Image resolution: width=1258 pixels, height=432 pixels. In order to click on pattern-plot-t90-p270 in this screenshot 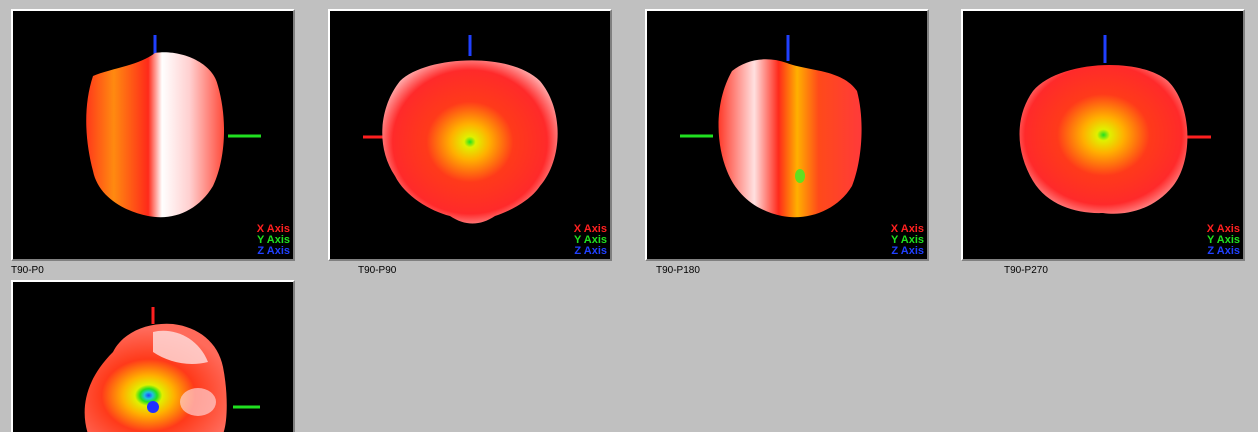, I will do `click(1115, 124)`.